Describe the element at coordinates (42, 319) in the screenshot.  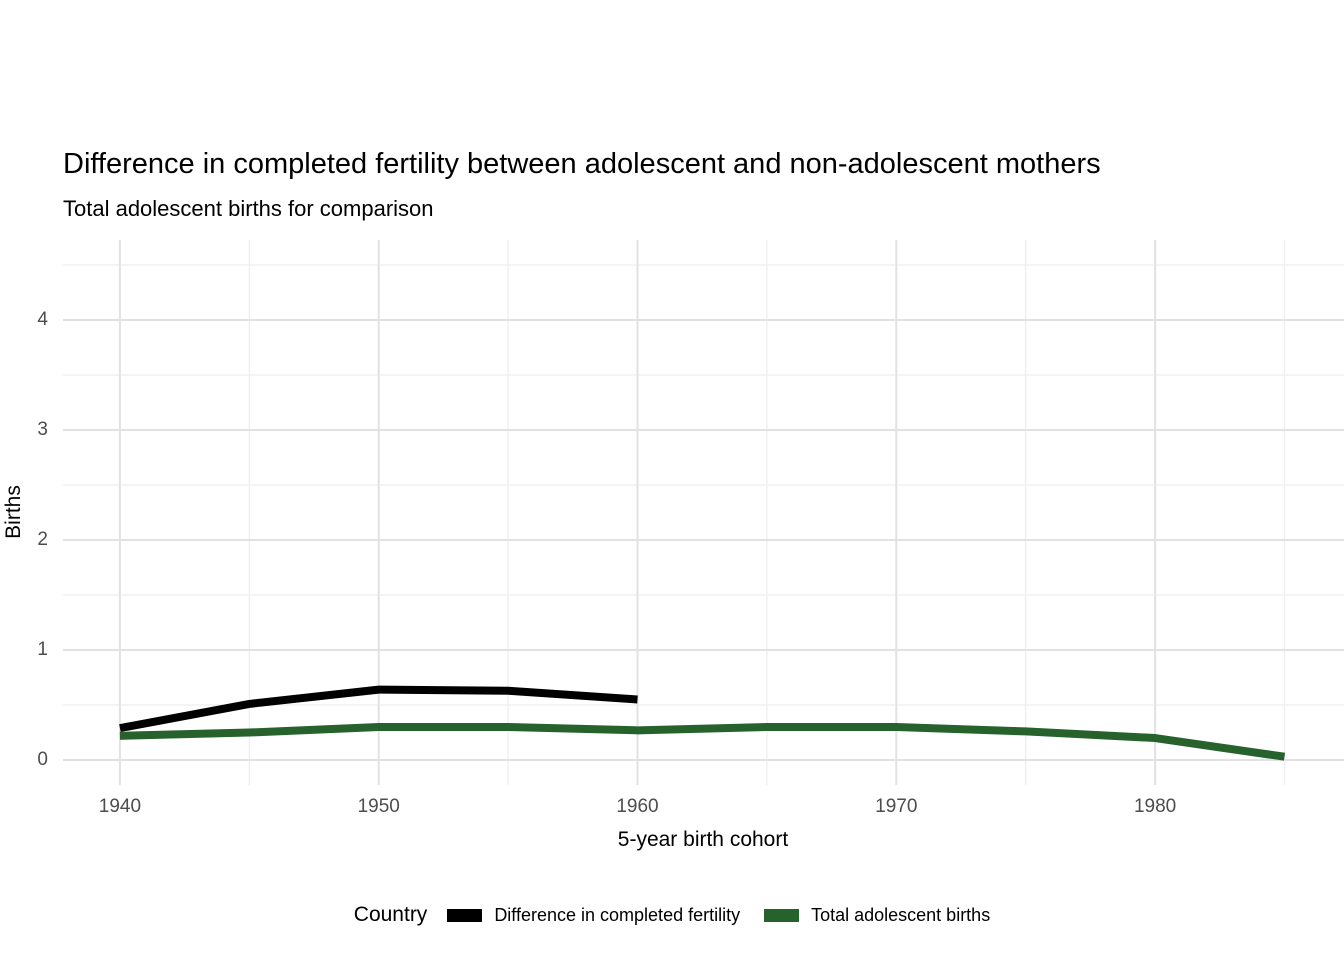
I see `y-tick-label: 4` at that location.